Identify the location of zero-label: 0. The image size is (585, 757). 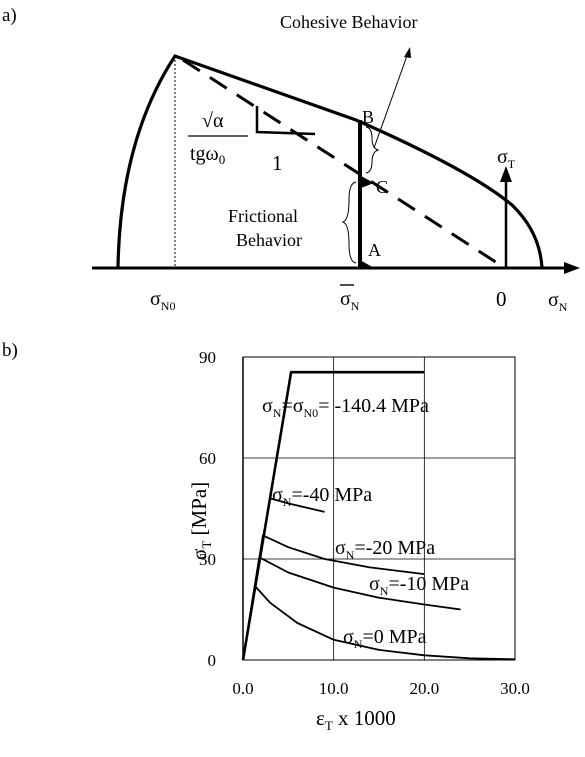
(501, 299).